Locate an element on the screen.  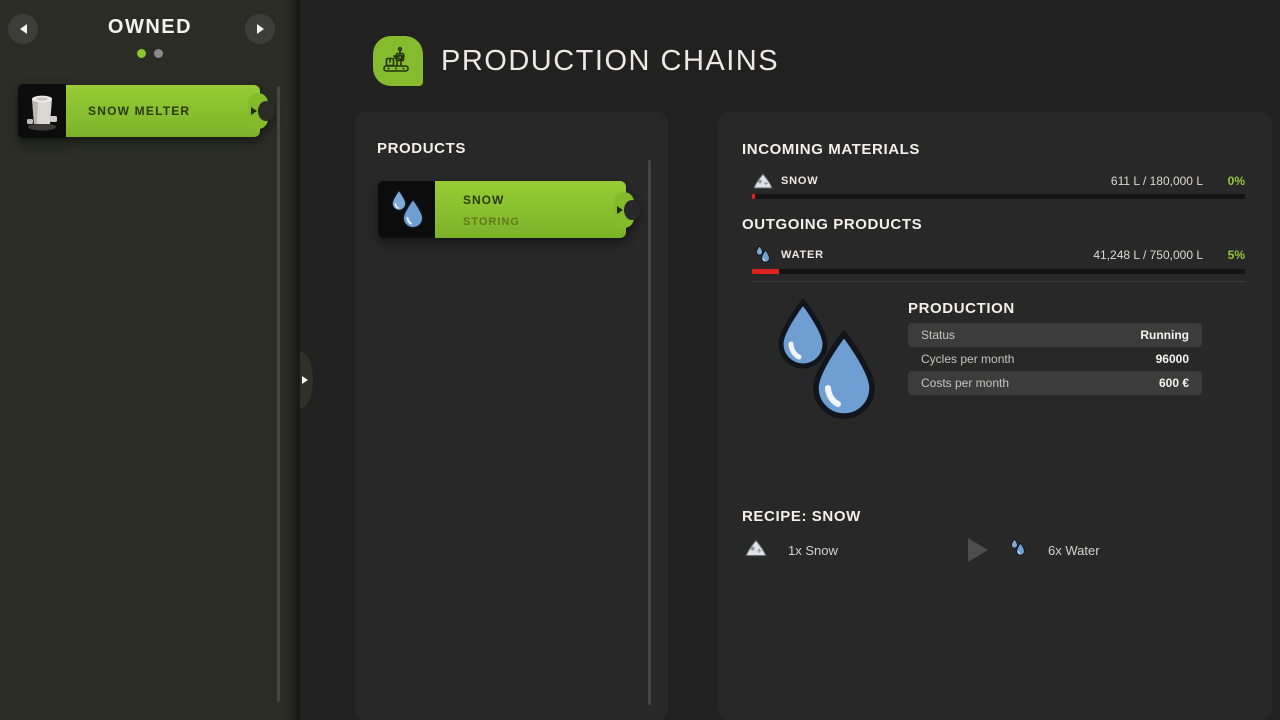
sidebar-expand-tab is located at coordinates (306, 380).